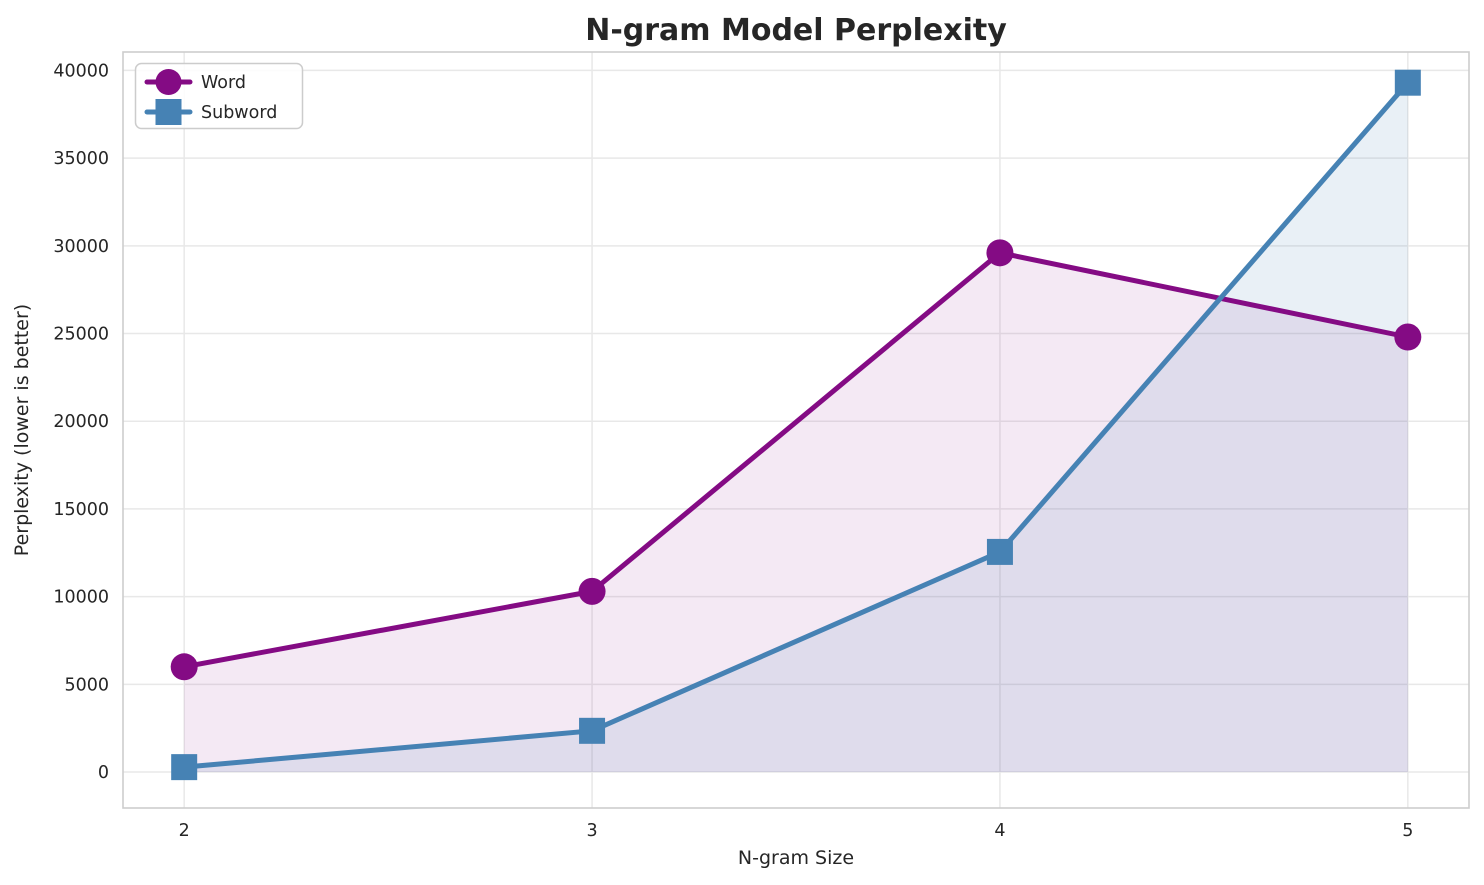 The width and height of the screenshot is (1484, 885). What do you see at coordinates (81, 422) in the screenshot?
I see `y-tick-label: 20000` at bounding box center [81, 422].